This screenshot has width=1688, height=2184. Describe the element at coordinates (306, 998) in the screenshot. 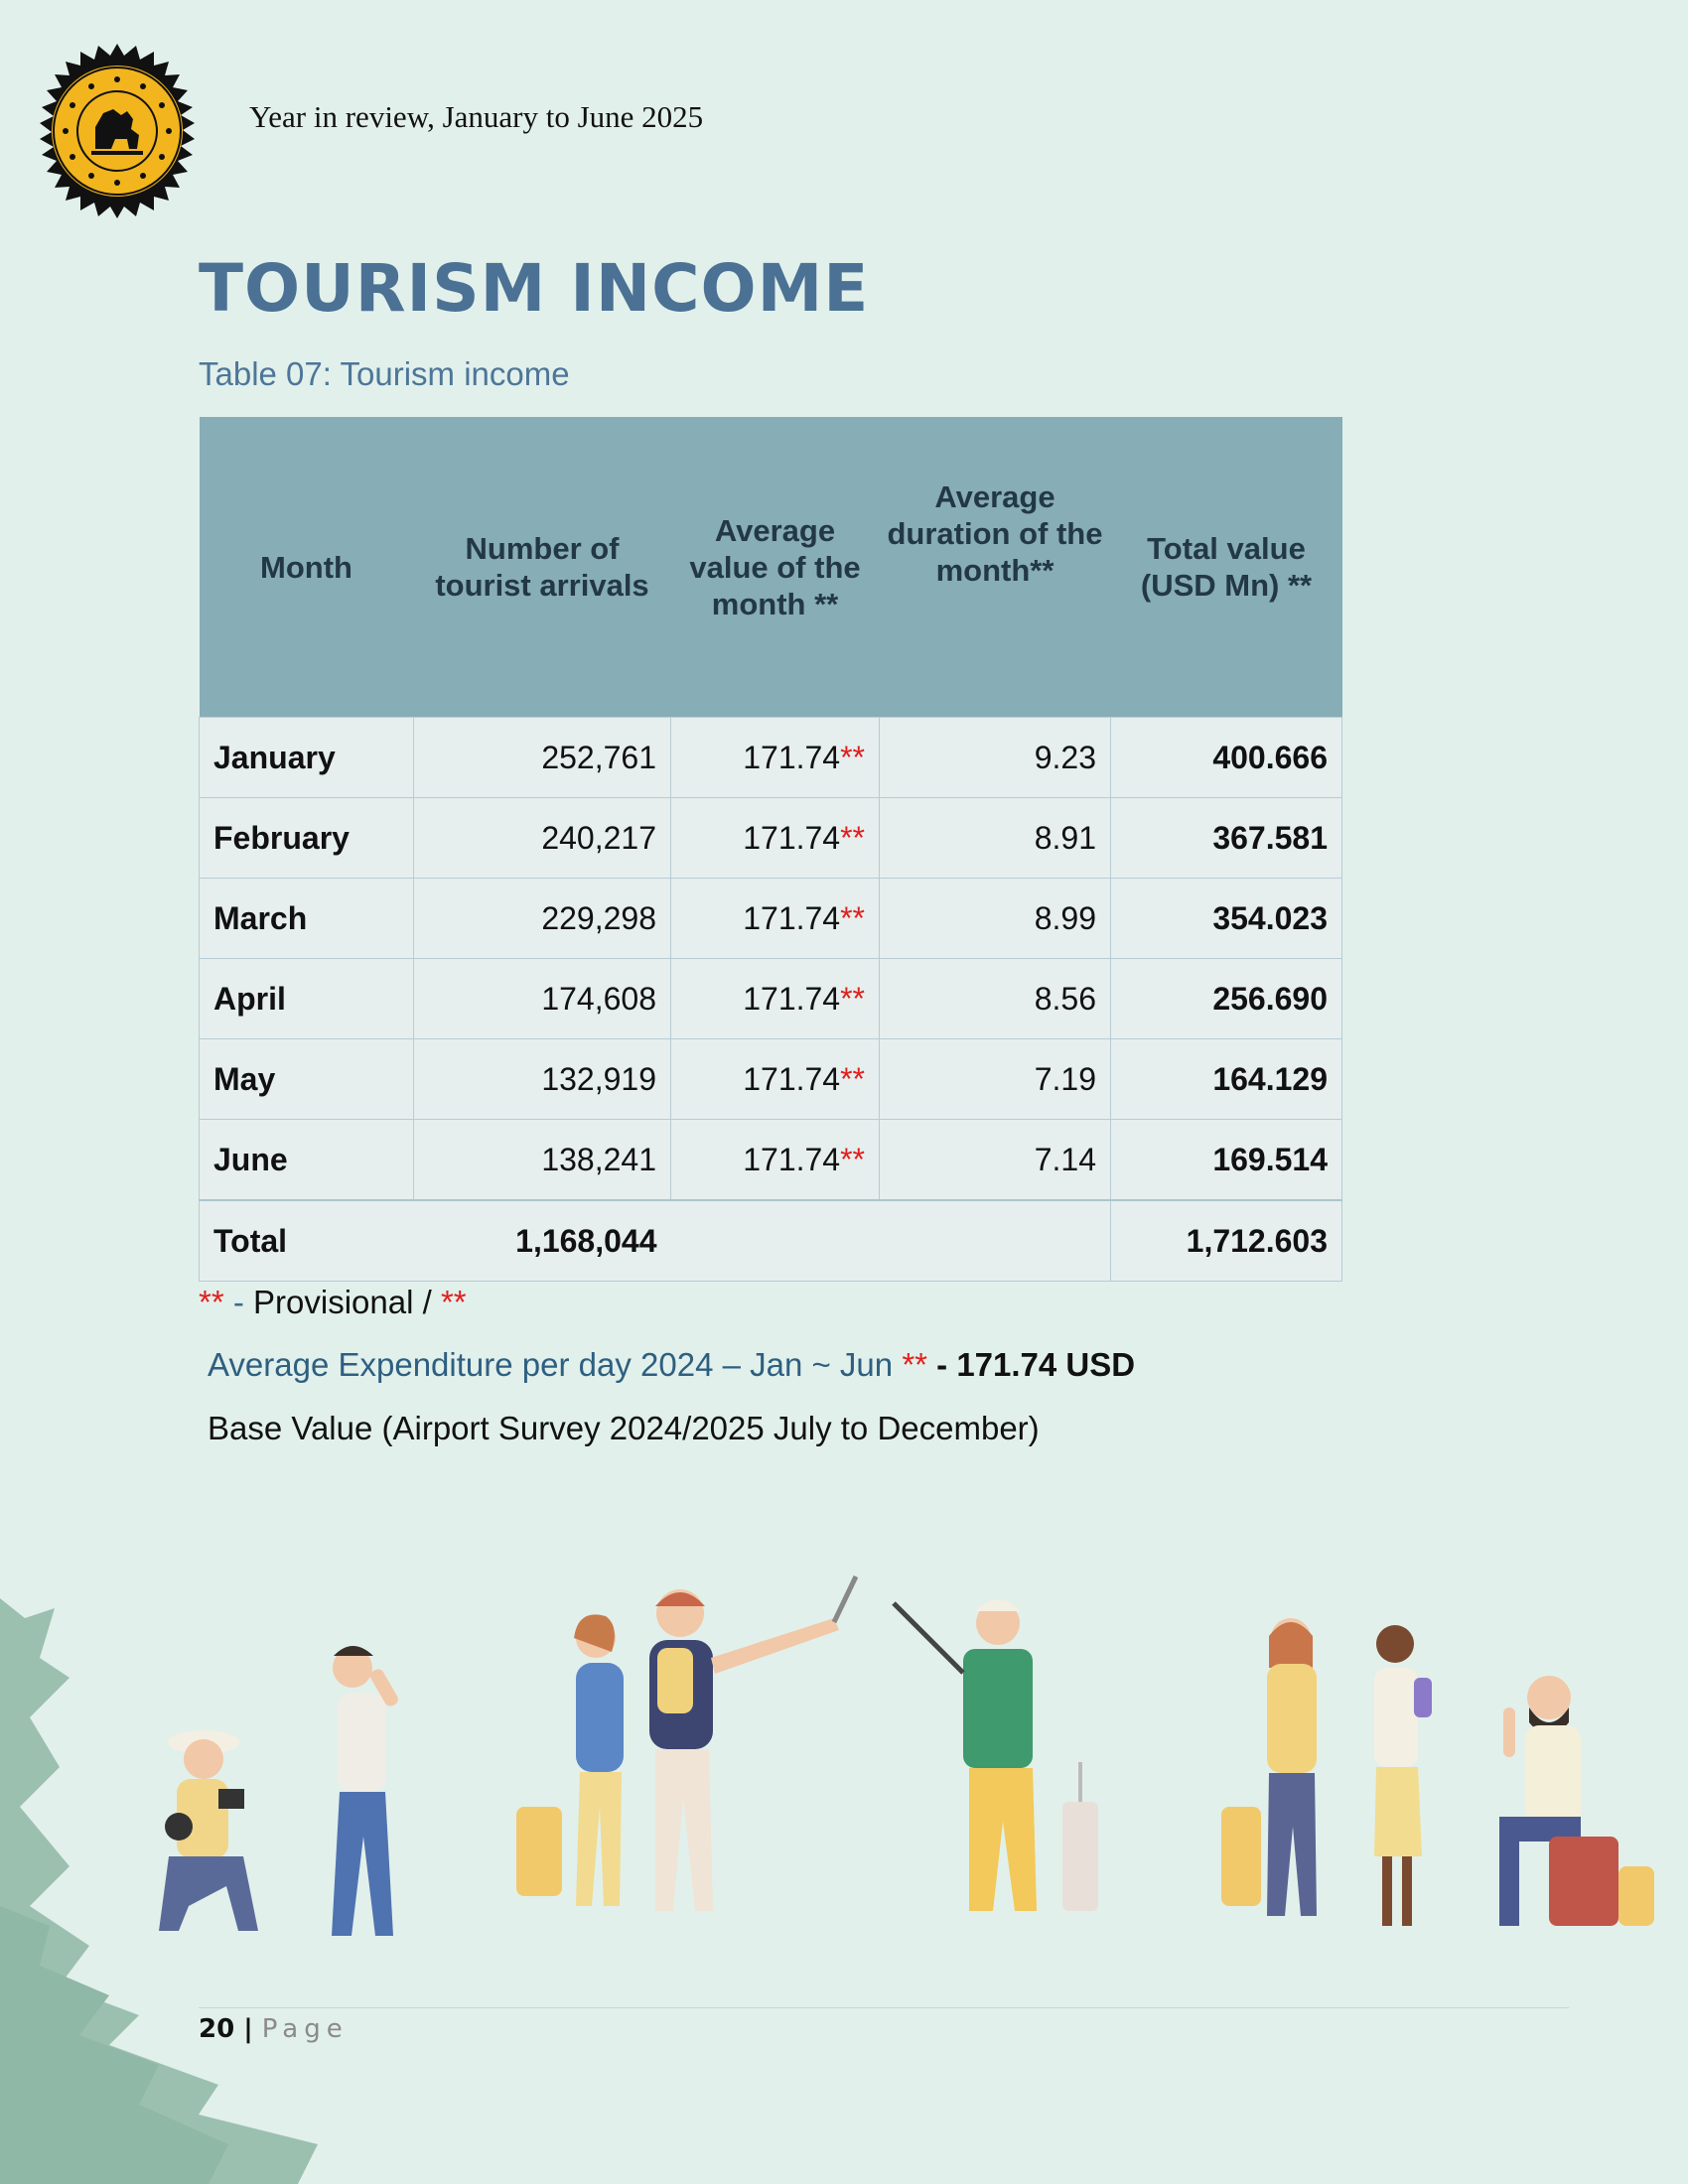

I see `month-cell: April` at that location.